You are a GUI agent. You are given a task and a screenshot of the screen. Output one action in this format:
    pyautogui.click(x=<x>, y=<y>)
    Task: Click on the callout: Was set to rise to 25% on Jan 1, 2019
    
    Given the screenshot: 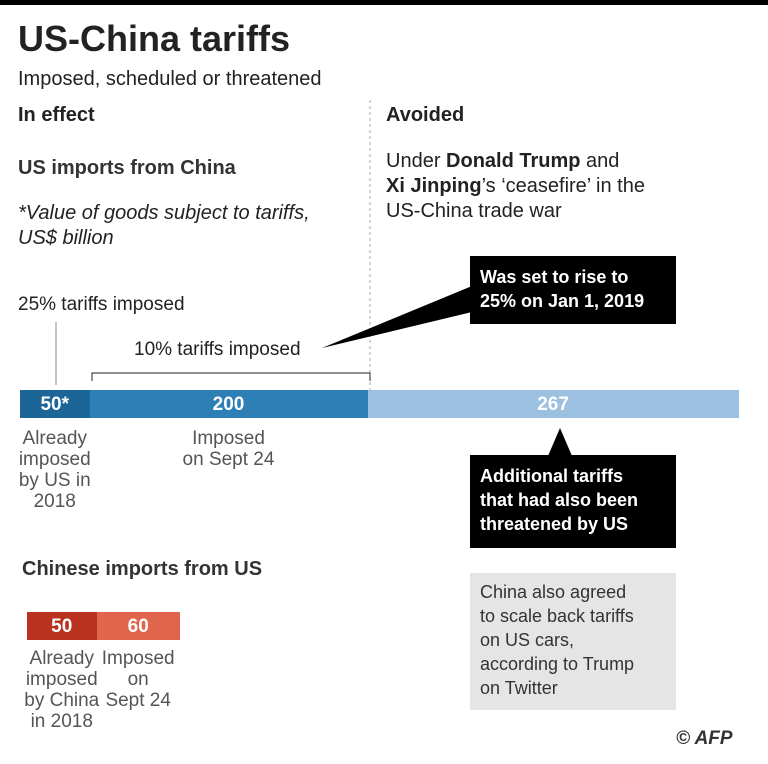 What is the action you would take?
    pyautogui.click(x=573, y=290)
    